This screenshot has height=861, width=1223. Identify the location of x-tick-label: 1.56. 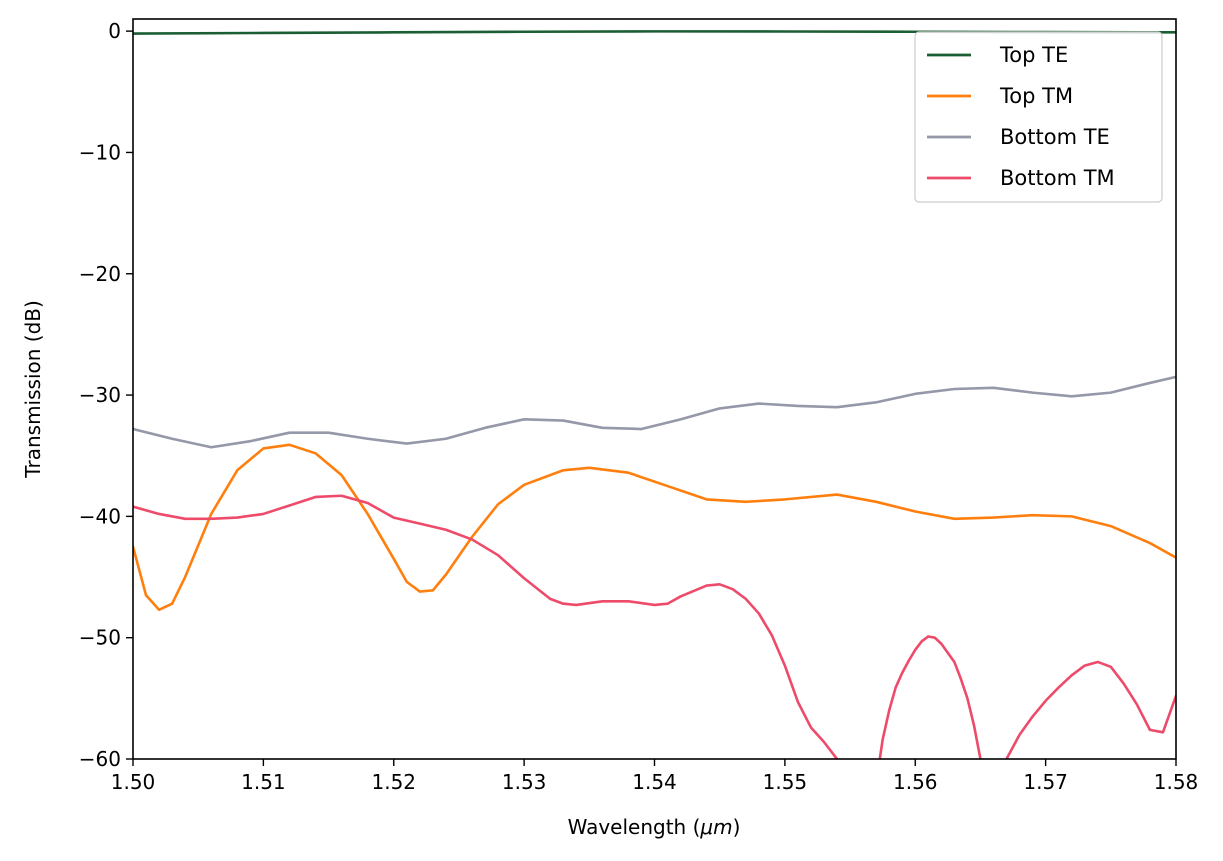
(915, 782).